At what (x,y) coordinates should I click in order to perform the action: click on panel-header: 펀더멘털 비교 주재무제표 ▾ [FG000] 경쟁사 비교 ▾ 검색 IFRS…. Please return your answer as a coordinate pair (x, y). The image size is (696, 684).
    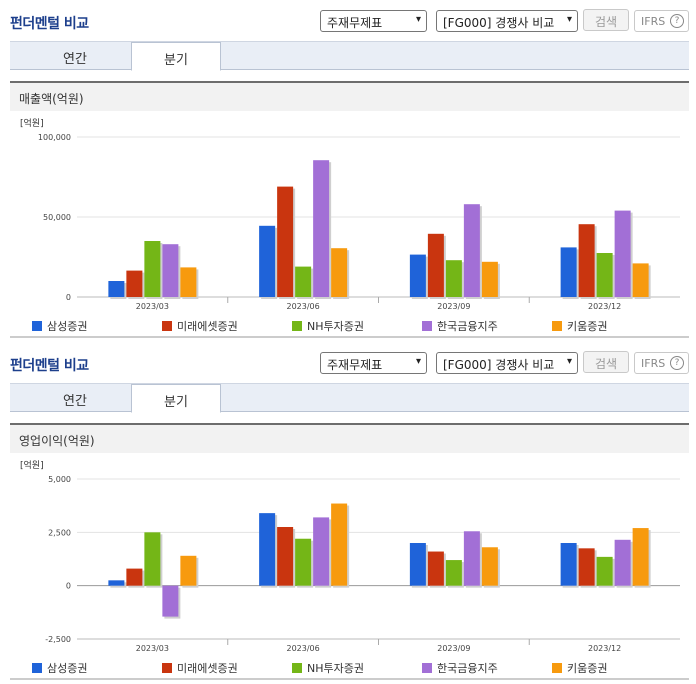
    Looking at the image, I should click on (348, 18).